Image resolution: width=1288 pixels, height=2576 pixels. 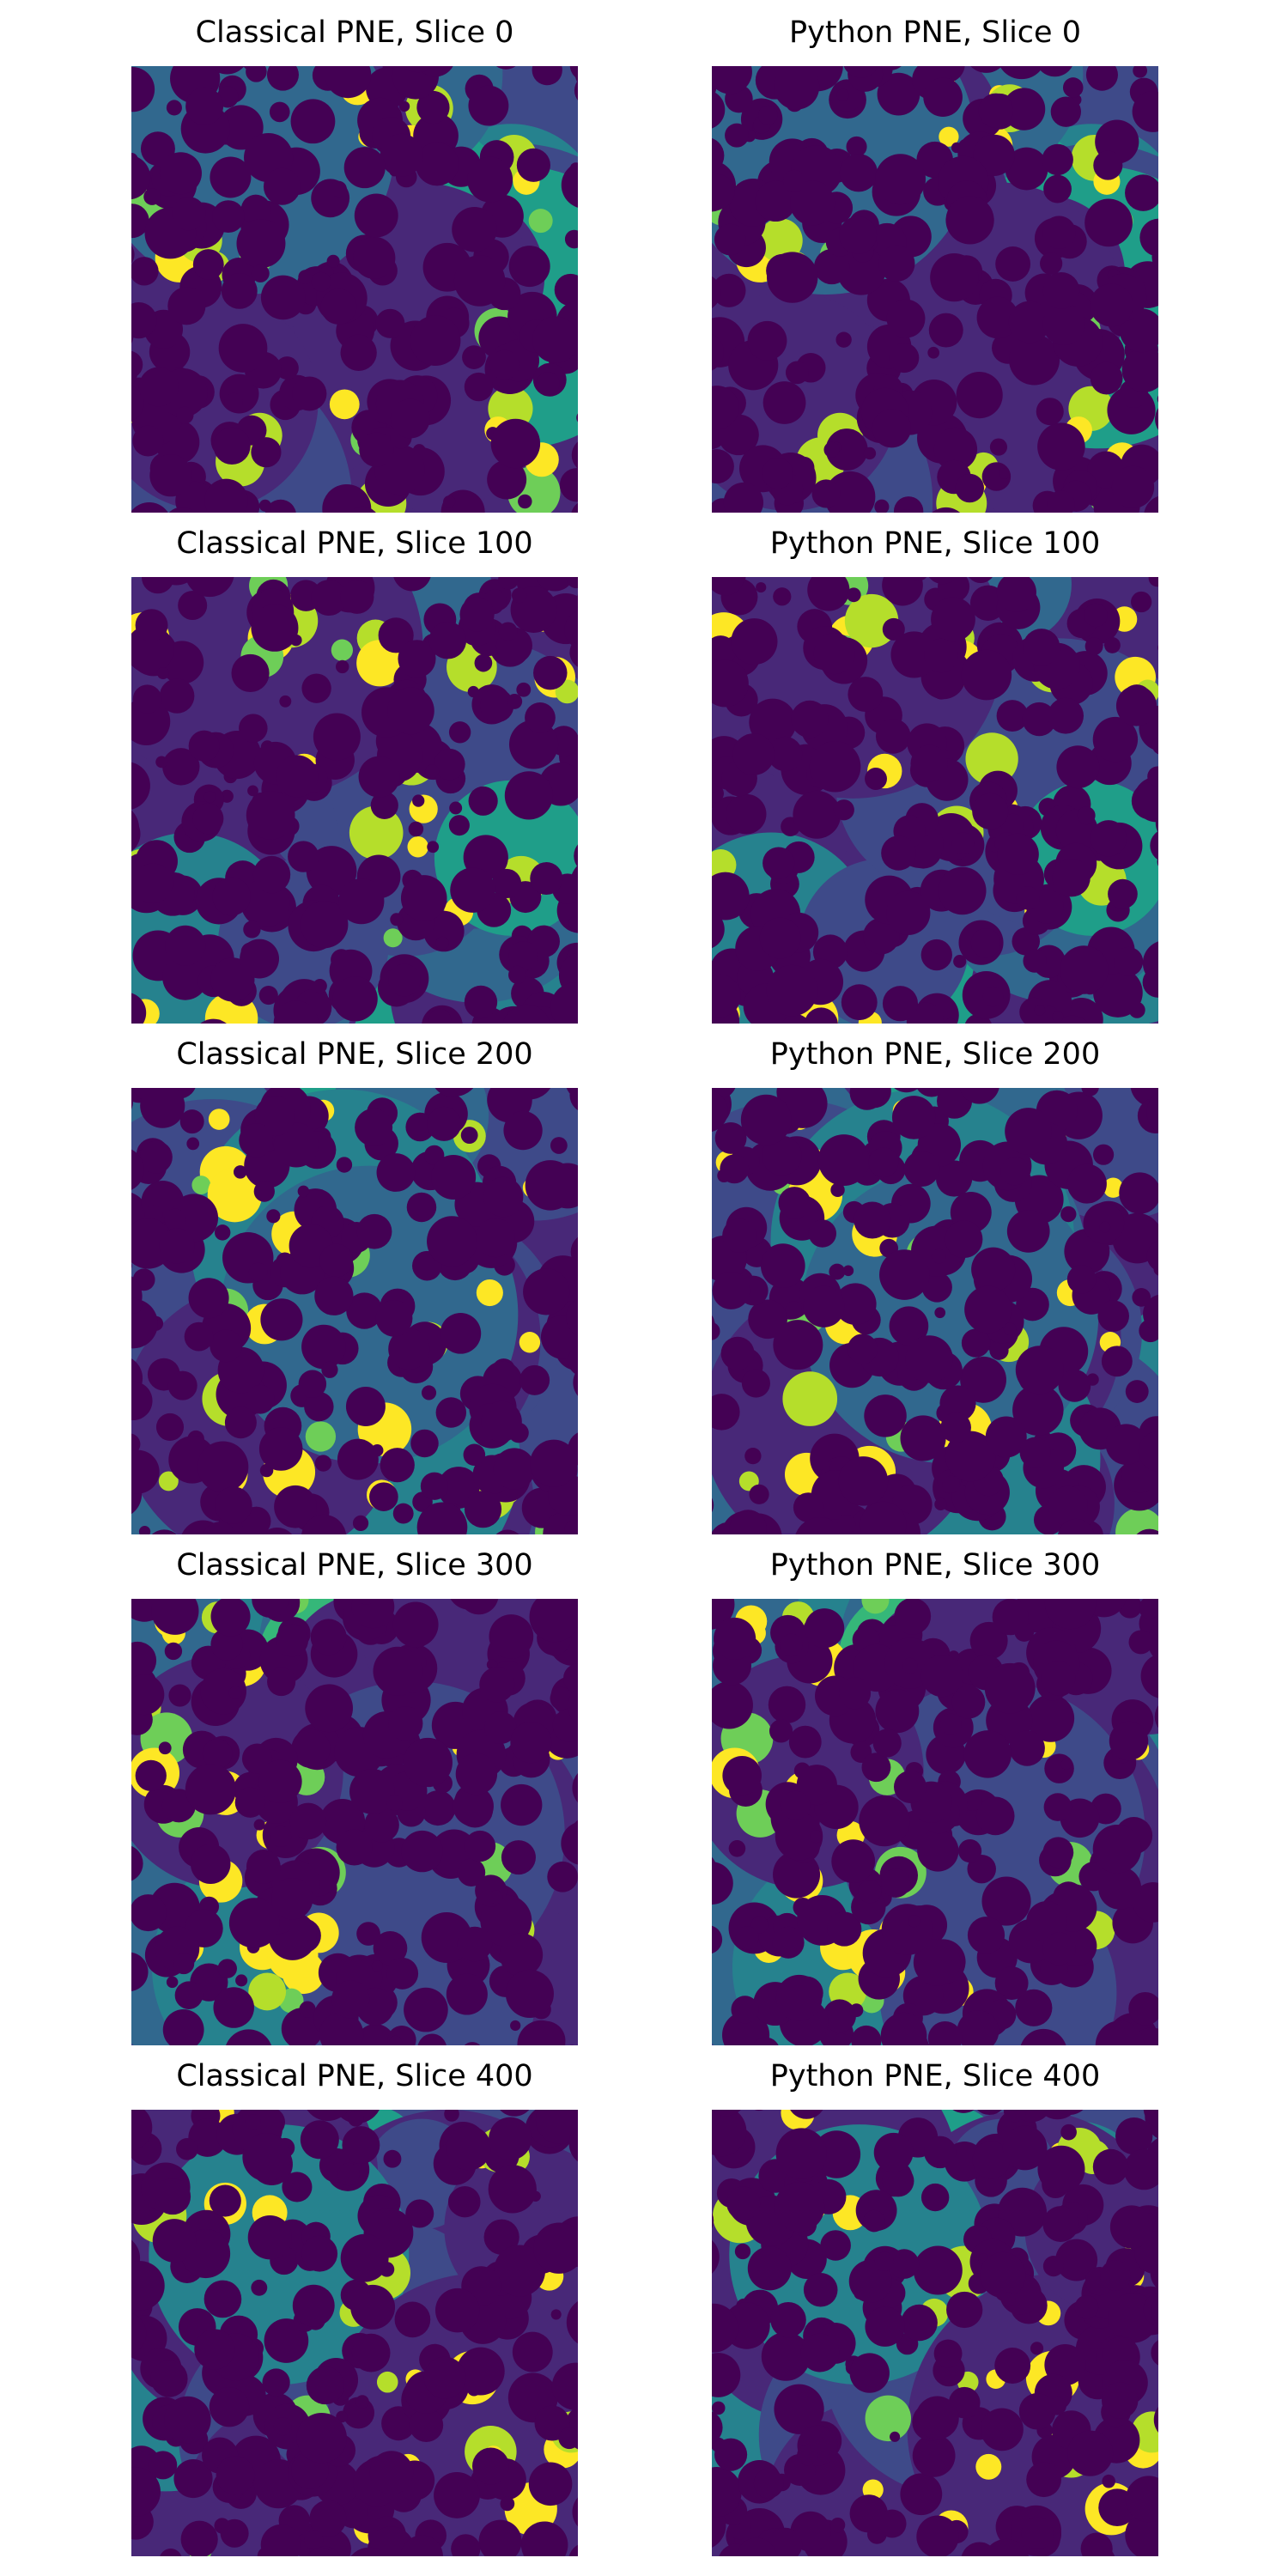 I want to click on panel-title: Python PNE, Slice 100, so click(x=935, y=543).